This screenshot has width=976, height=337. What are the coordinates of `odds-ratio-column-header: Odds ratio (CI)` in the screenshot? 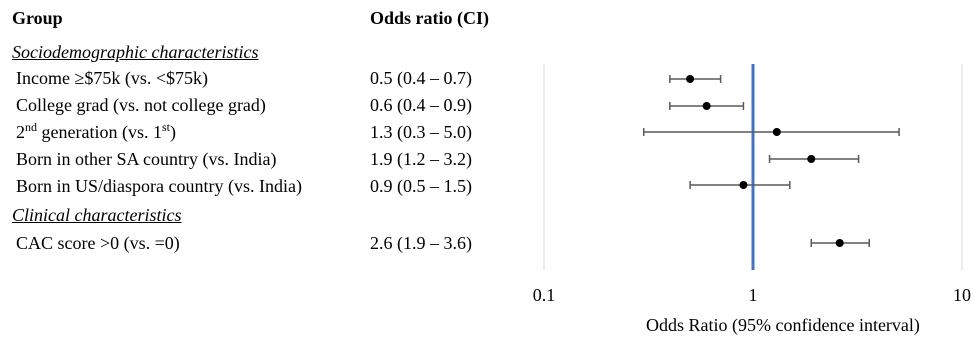 It's located at (430, 18).